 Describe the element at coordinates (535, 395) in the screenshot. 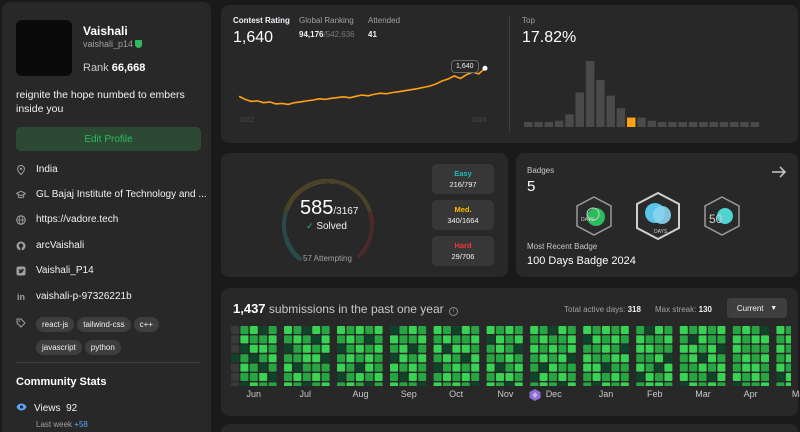

I see `annual-badge-icon` at that location.